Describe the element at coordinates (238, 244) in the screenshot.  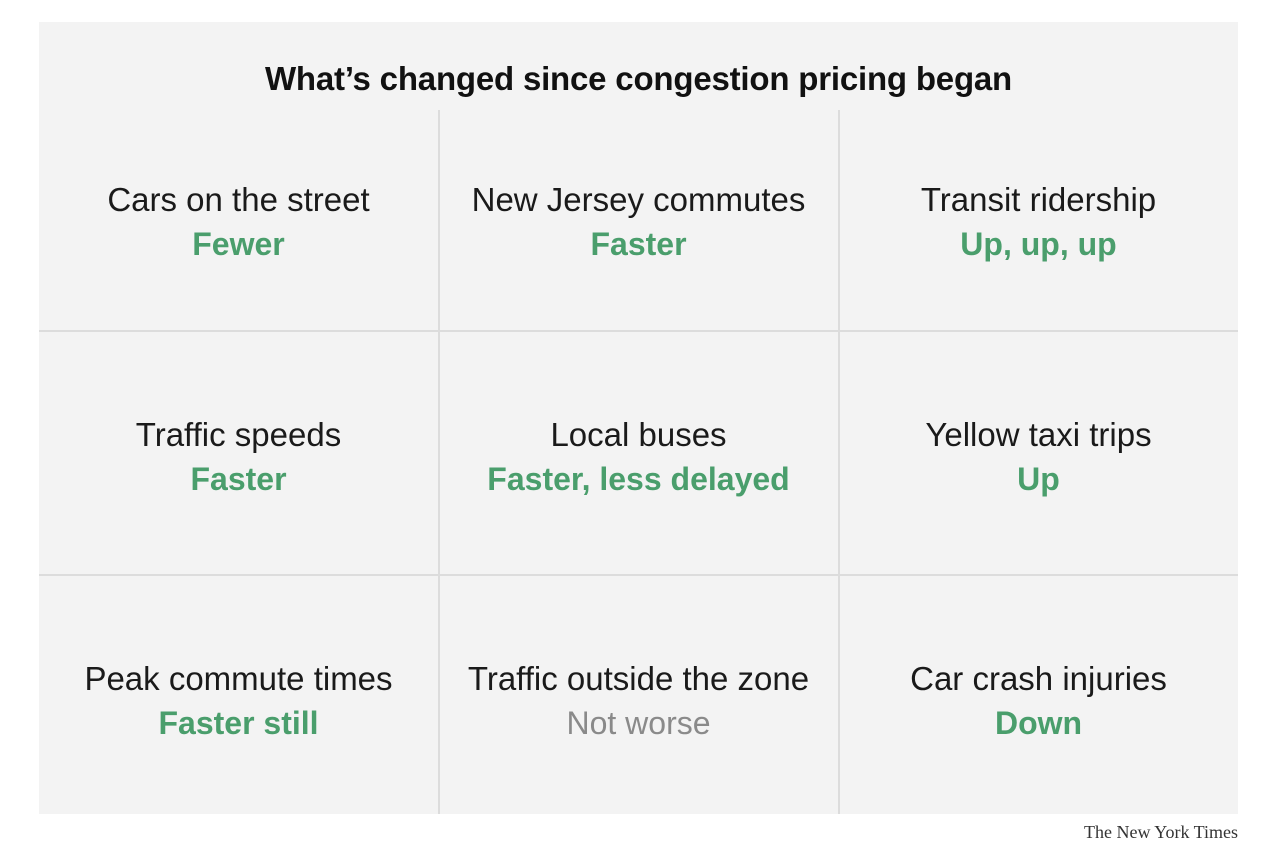
I see `cell-value: Fewer` at that location.